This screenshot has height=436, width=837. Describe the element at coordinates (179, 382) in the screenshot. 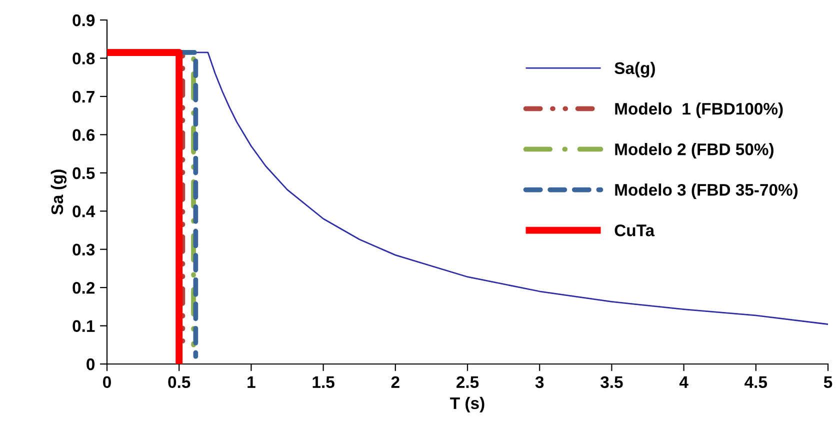

I see `x-tick-label: 0.5` at that location.